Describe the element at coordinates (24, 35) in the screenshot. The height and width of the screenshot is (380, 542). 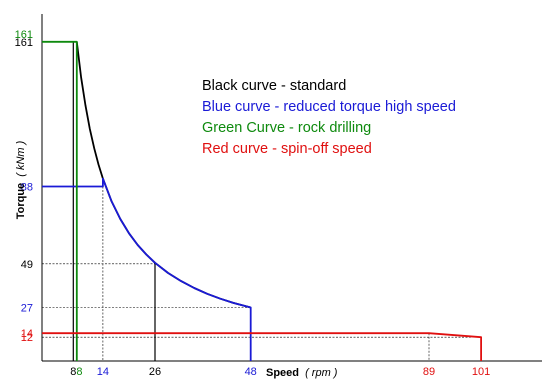
I see `y-tick-label-0: 161` at that location.